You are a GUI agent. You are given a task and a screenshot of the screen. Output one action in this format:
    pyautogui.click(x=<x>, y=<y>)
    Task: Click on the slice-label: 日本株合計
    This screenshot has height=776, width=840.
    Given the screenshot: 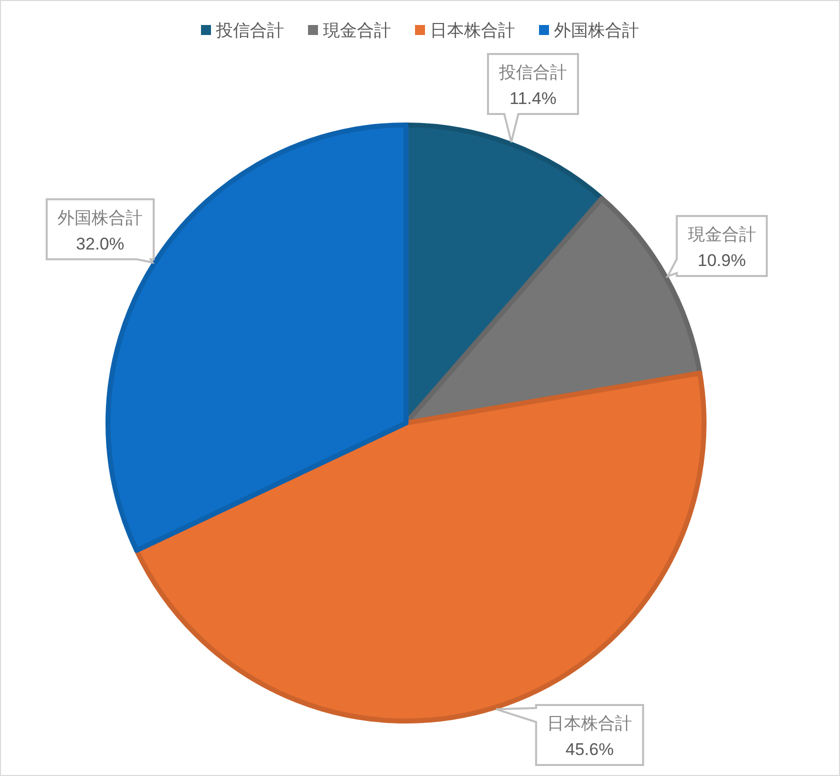 What is the action you would take?
    pyautogui.click(x=589, y=723)
    